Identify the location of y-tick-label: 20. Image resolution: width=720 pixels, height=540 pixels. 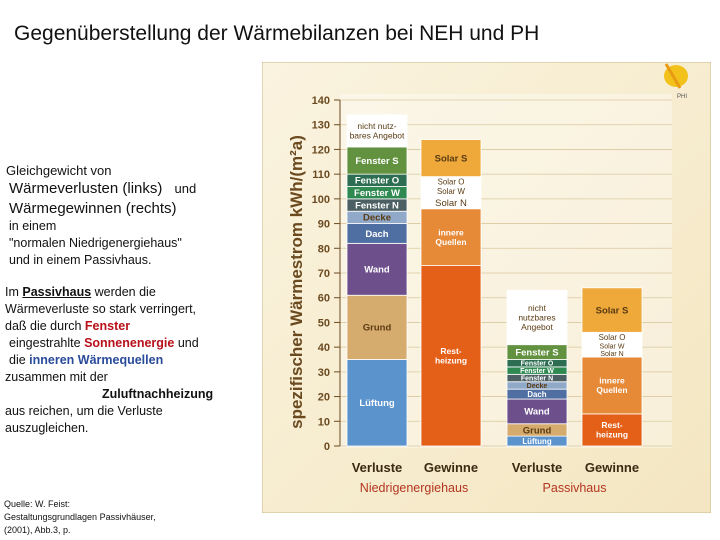
(324, 398).